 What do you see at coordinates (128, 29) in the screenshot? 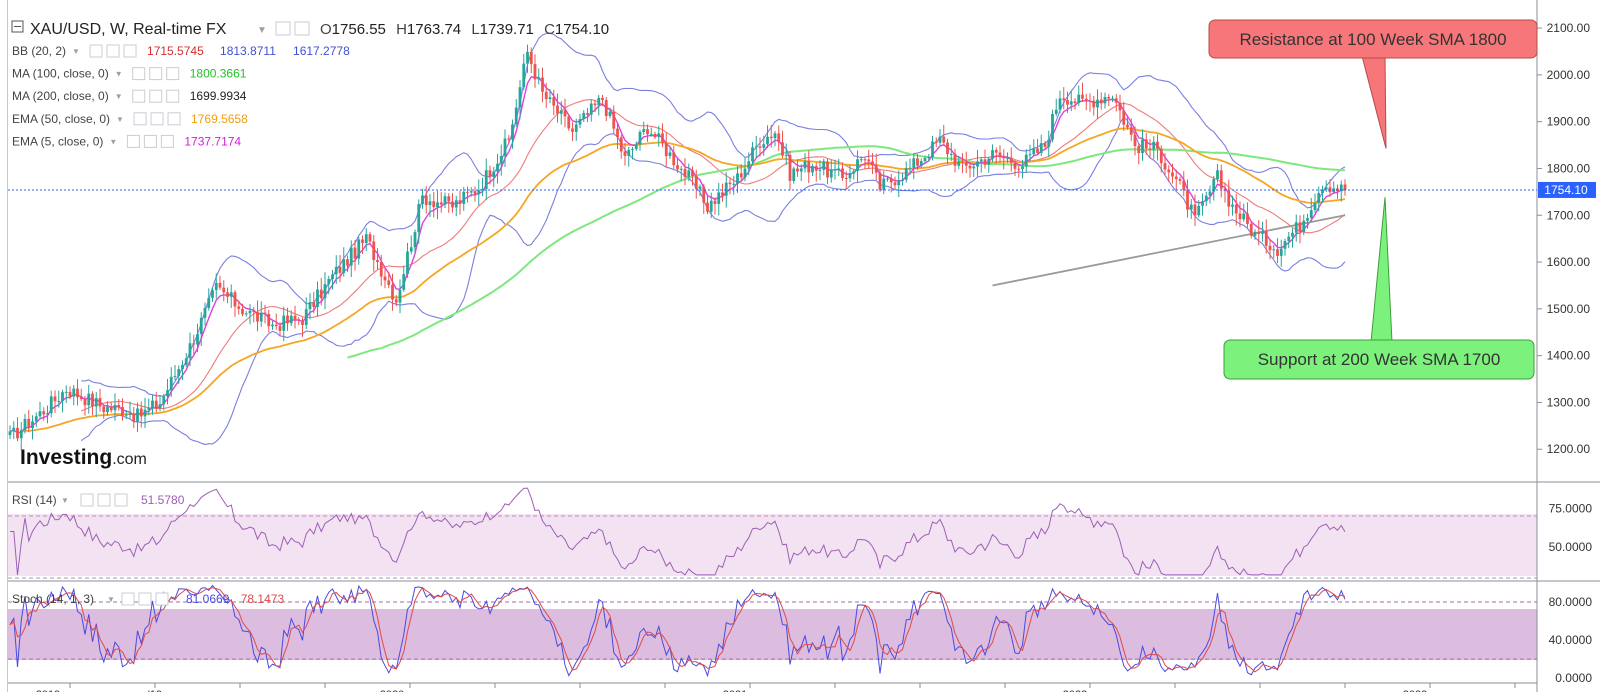
I see `symbol-title: XAU/USD, W, Real-time FX` at bounding box center [128, 29].